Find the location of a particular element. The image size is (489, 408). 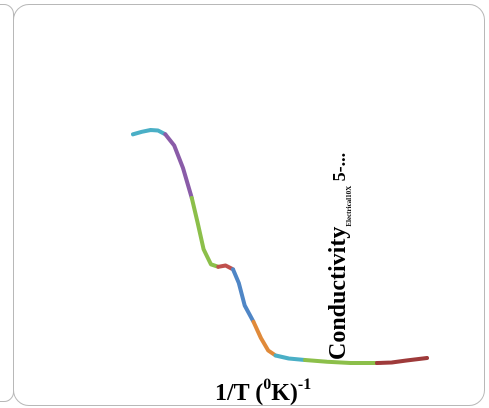

x-axis-label-unit: K) is located at coordinates (284, 393).